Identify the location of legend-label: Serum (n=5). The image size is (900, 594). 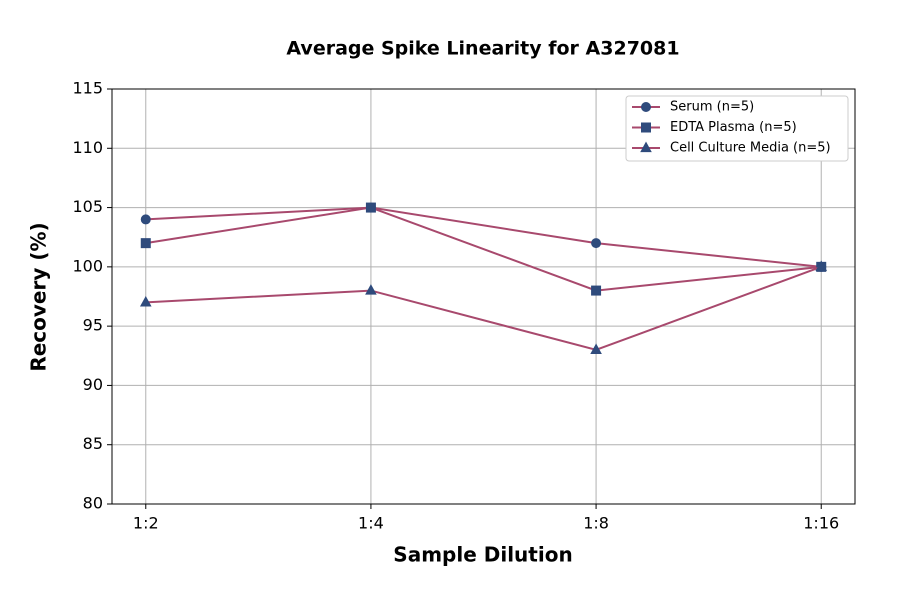
(712, 107).